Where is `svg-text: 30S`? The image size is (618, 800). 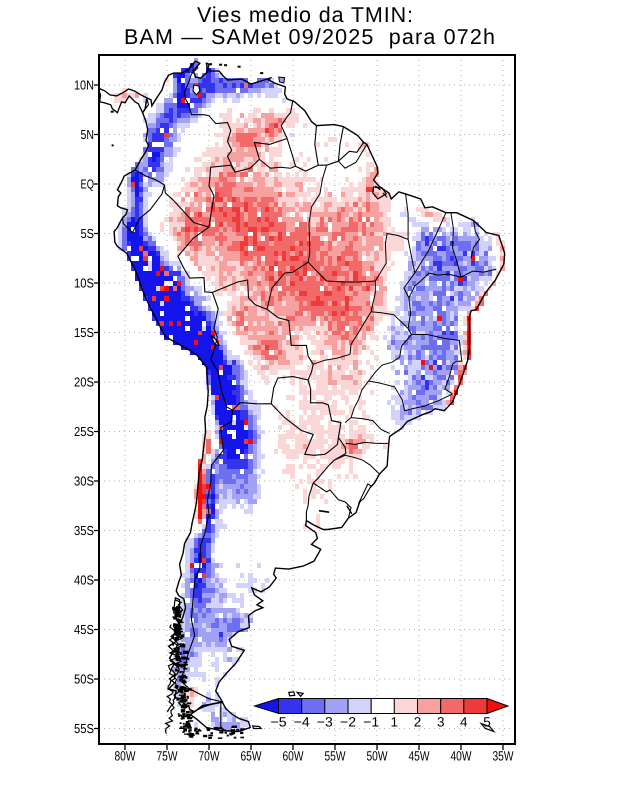 svg-text: 30S is located at coordinates (84, 481).